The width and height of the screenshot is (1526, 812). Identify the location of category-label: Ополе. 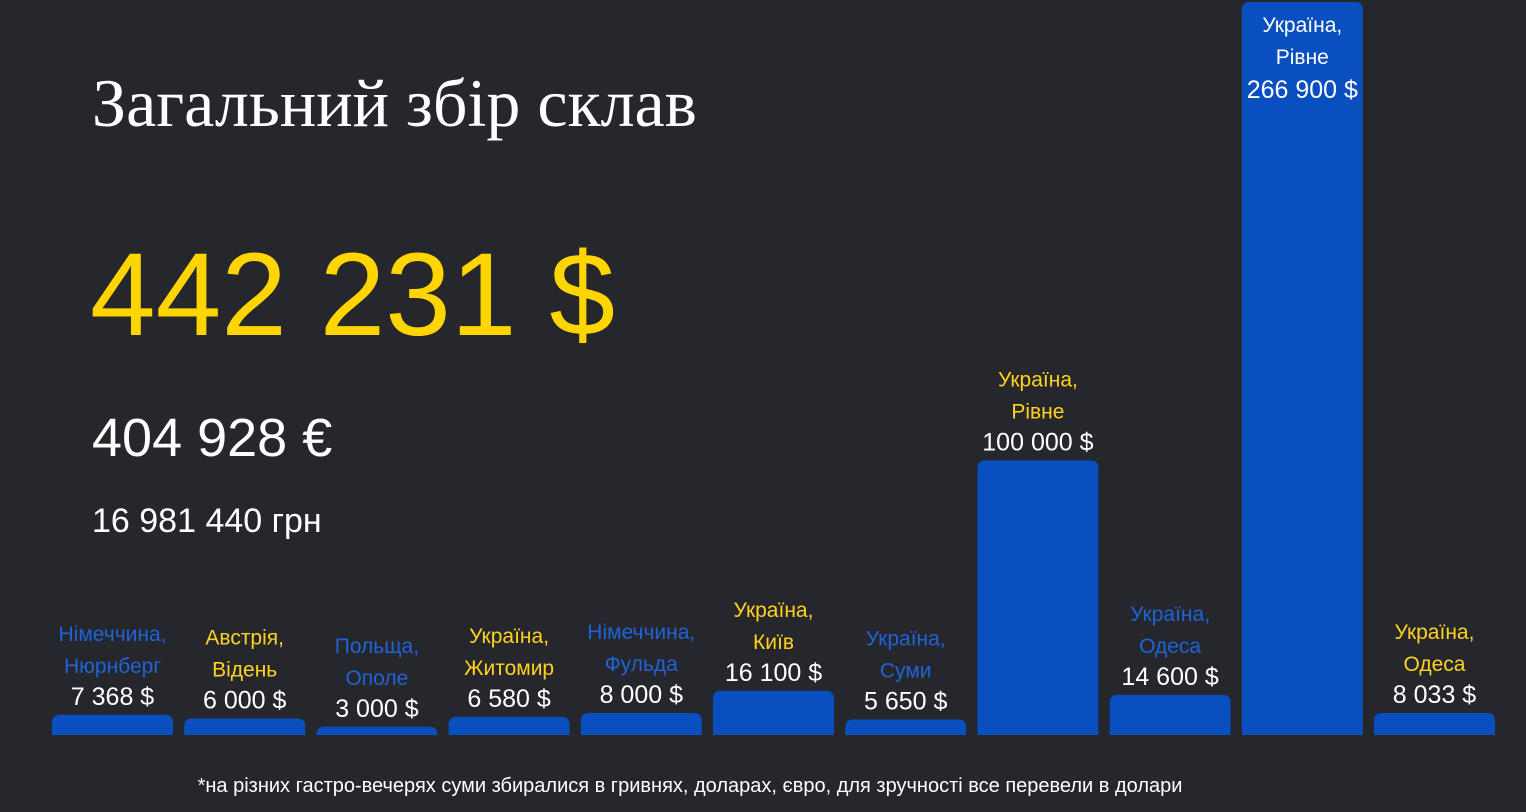
(376, 678).